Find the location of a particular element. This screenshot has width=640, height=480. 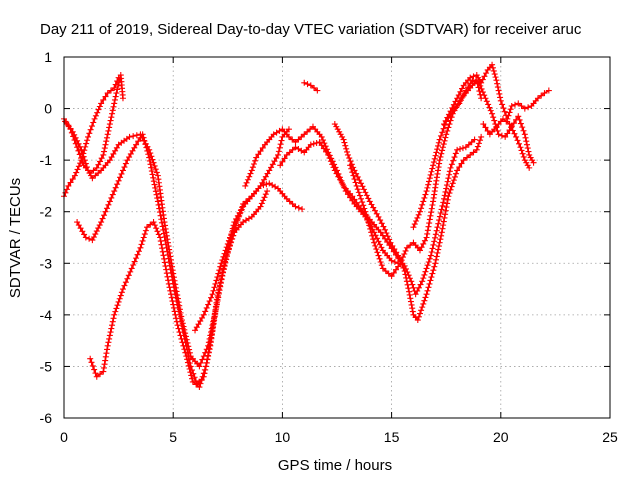

y-tick-label: -2 is located at coordinates (46, 212).